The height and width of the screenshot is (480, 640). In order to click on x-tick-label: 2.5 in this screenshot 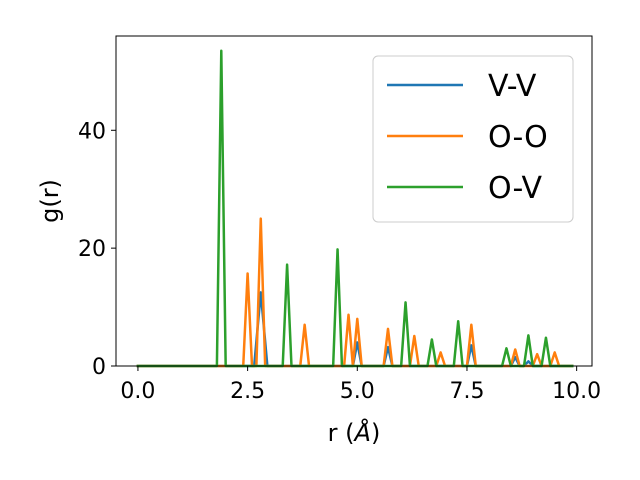, I will do `click(247, 391)`.